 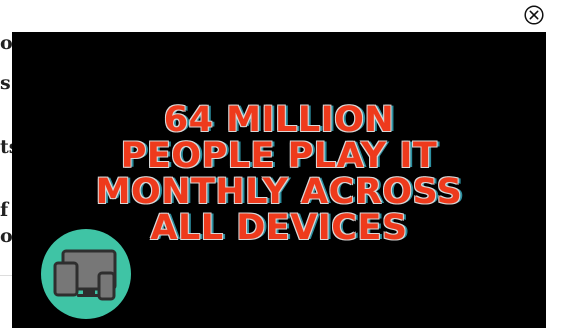 What do you see at coordinates (7, 275) in the screenshot?
I see `divider` at bounding box center [7, 275].